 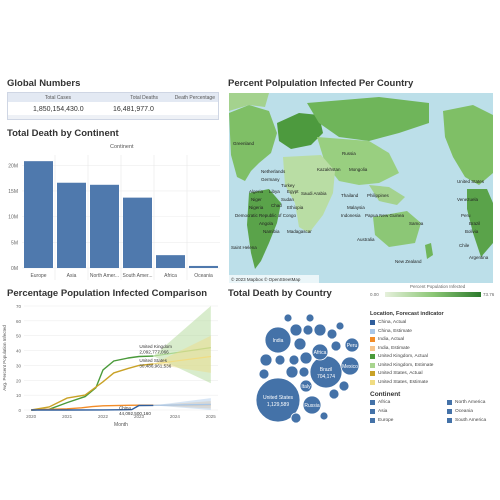 I want to click on bubble-value-united-states: 1,129,589, so click(x=278, y=405).